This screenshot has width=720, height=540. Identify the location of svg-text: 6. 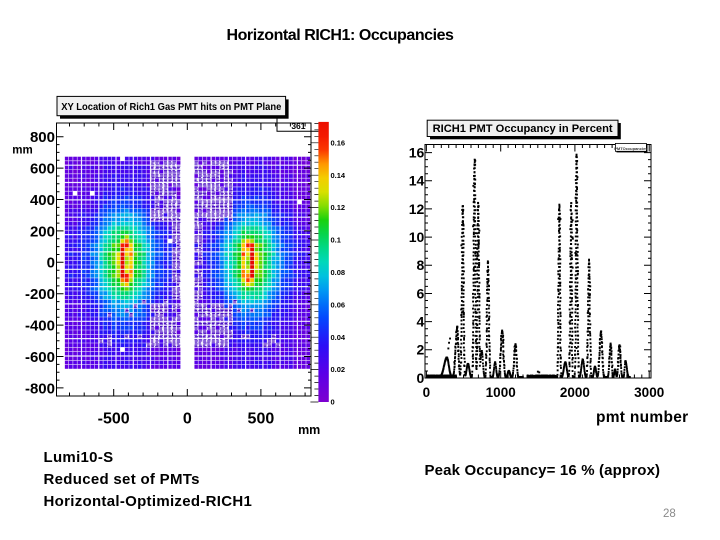
(421, 293).